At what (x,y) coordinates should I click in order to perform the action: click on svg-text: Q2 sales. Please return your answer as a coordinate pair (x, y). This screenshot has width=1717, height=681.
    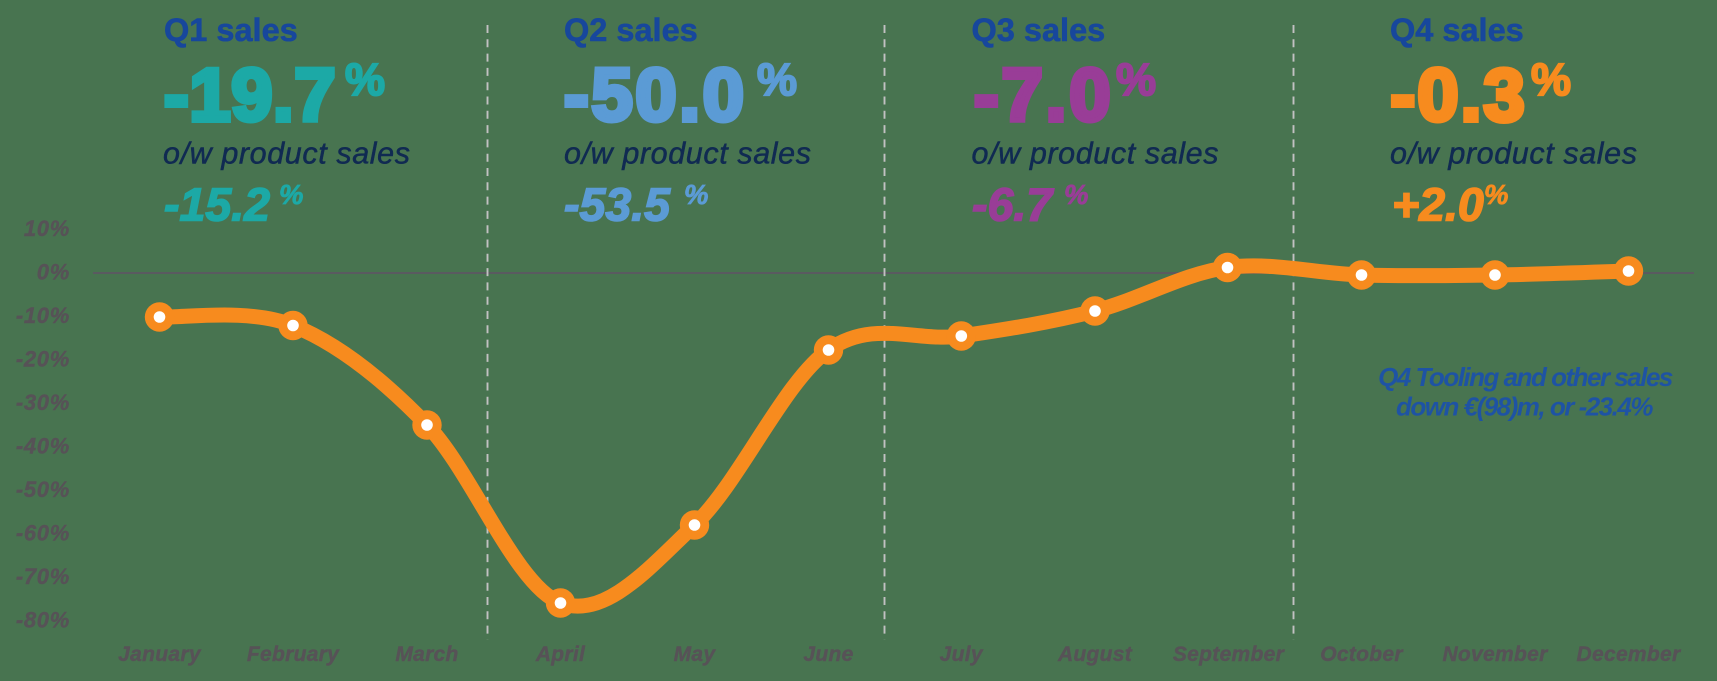
    Looking at the image, I should click on (631, 30).